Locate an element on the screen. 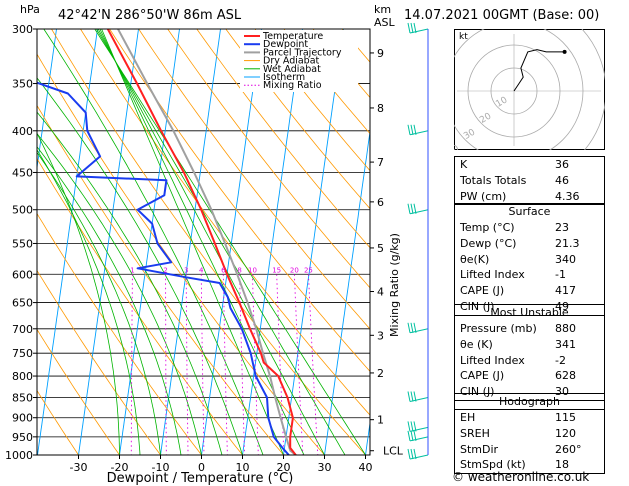  pressure-tick-label: 950 is located at coordinates (22, 437).